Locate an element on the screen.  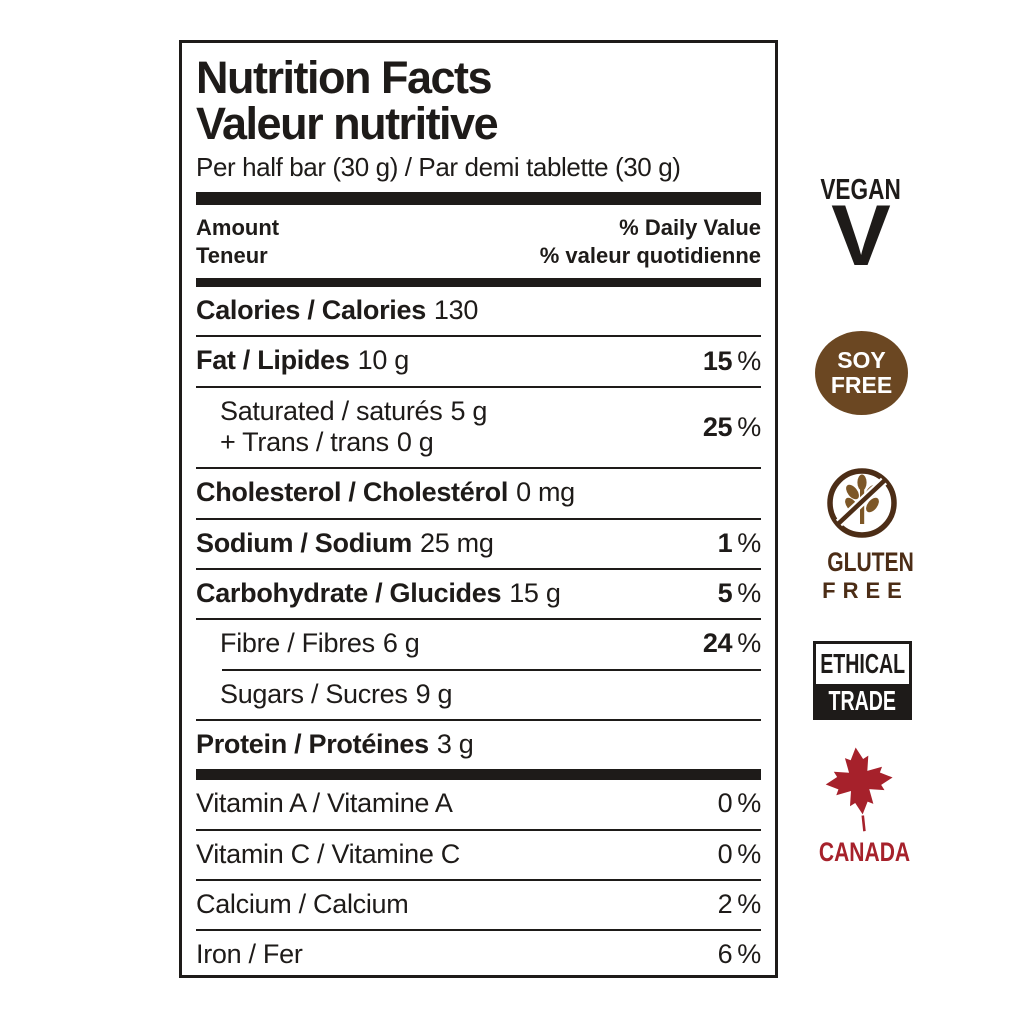
separator-after-calories is located at coordinates (478, 336).